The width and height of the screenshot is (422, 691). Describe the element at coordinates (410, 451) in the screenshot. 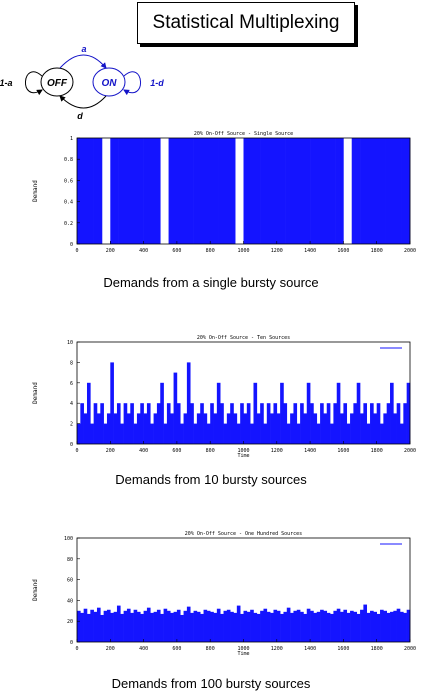

I see `x-tick-label: 2000` at that location.